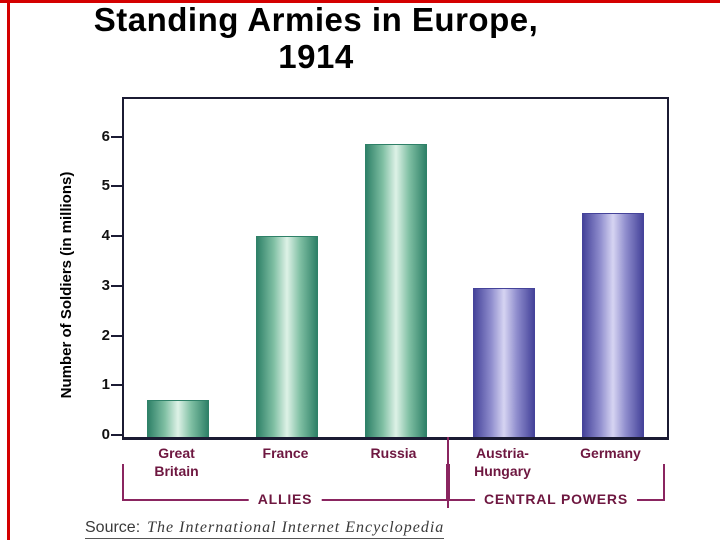 This screenshot has height=540, width=720. I want to click on bar-great-britain, so click(178, 418).